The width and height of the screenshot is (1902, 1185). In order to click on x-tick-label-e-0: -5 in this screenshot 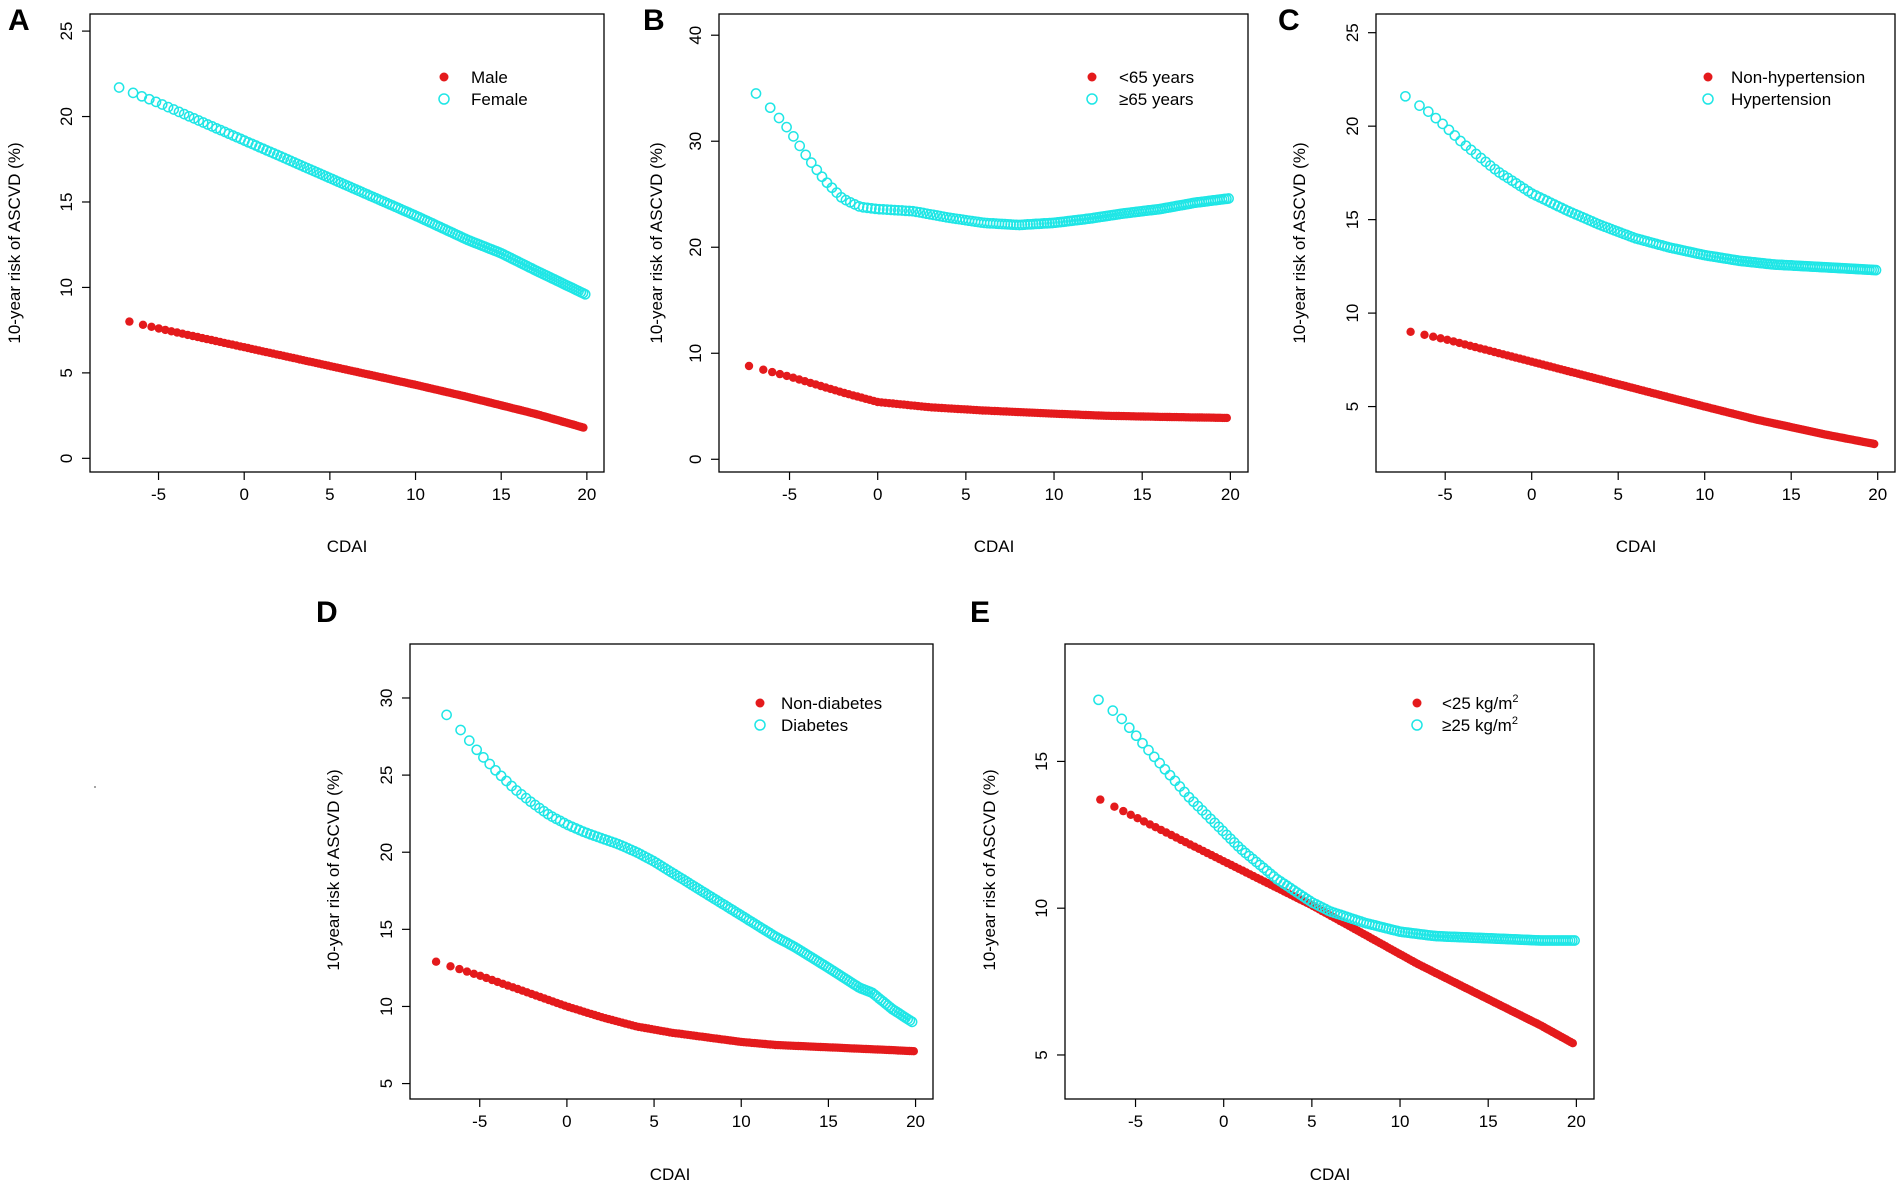, I will do `click(1135, 1121)`.